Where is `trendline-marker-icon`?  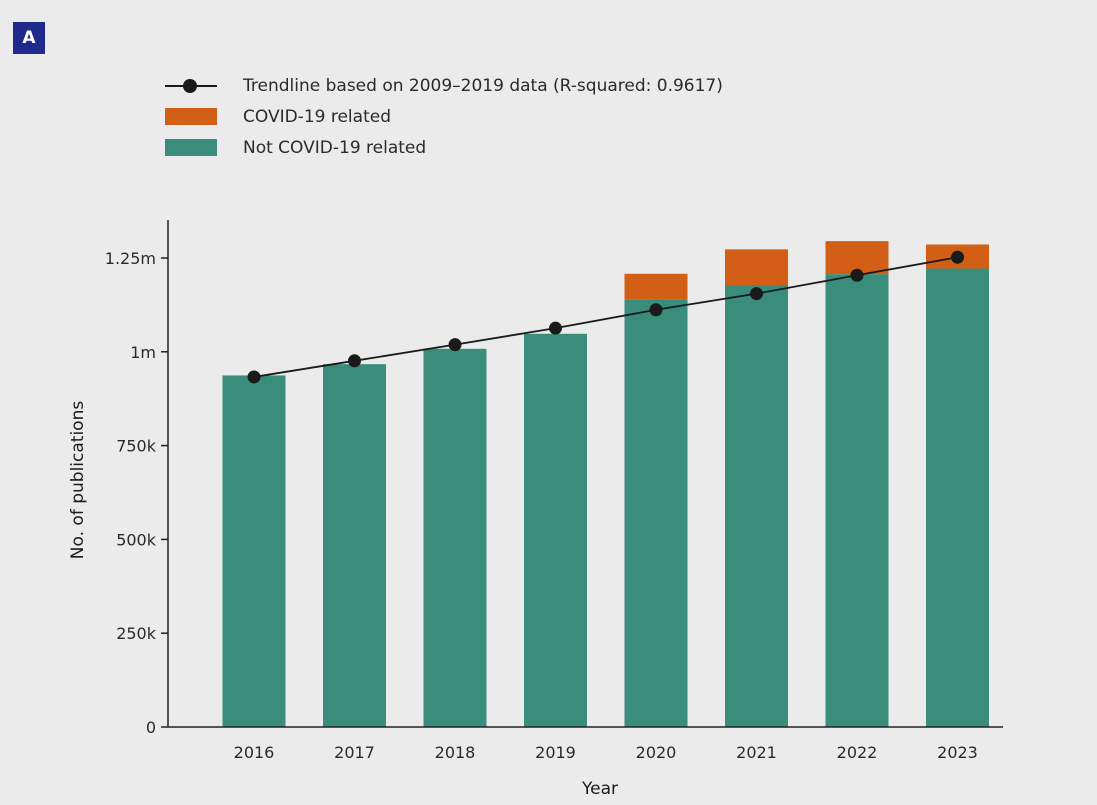 trendline-marker-icon is located at coordinates (191, 86).